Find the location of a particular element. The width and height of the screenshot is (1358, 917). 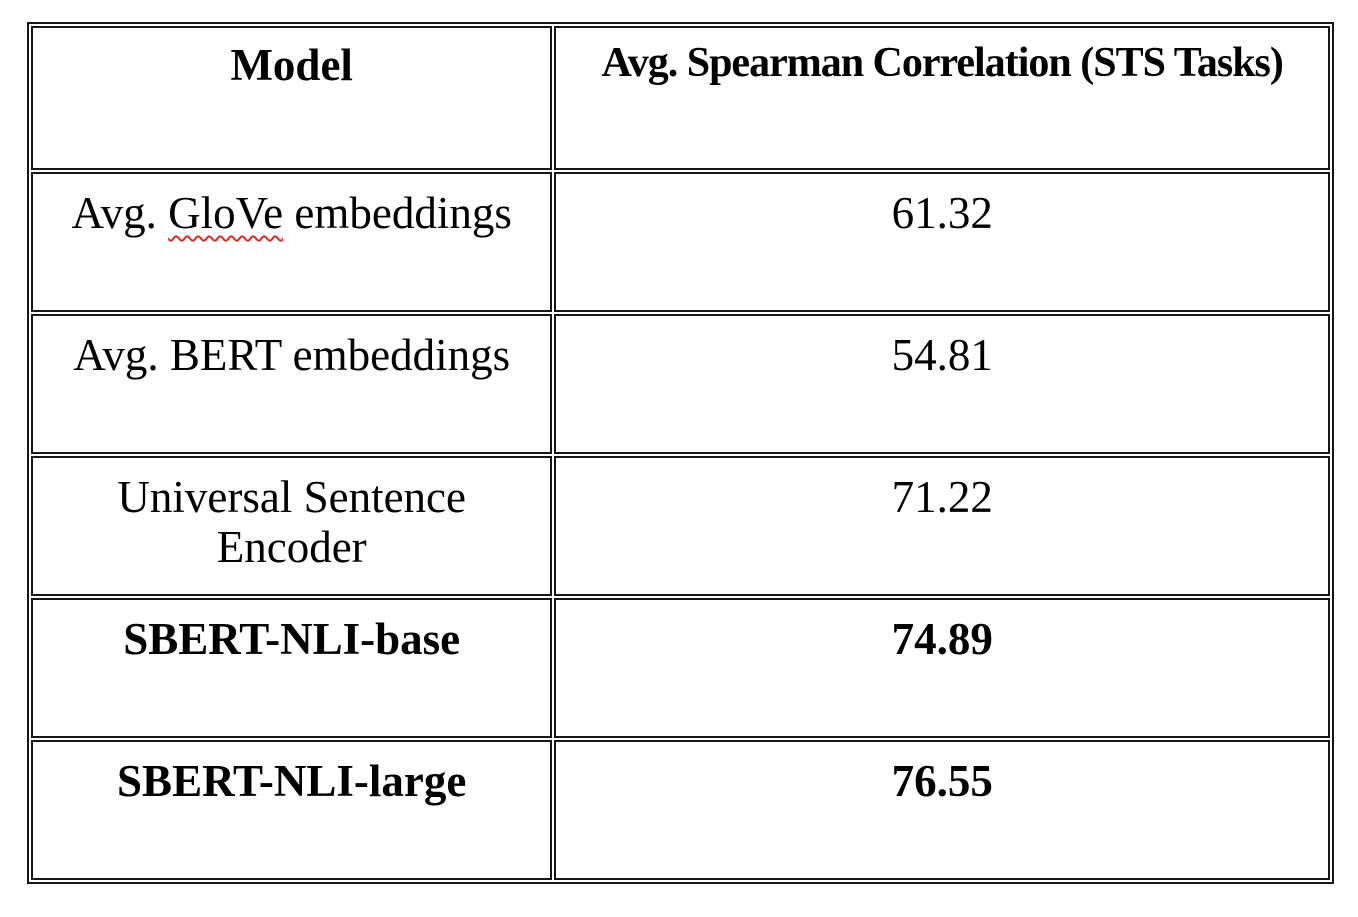

header-cell-score: Avg. Spearman Correlation (STS Tasks) is located at coordinates (942, 98).